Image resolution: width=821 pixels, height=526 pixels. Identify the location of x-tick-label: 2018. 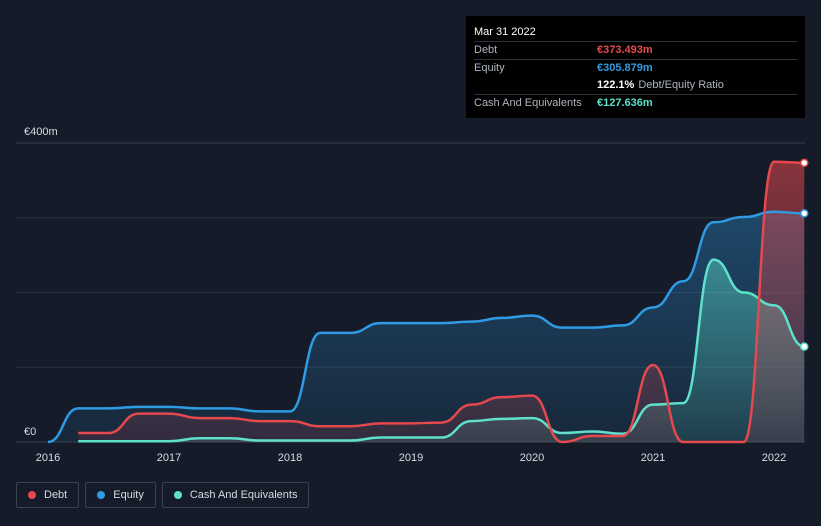
(290, 458).